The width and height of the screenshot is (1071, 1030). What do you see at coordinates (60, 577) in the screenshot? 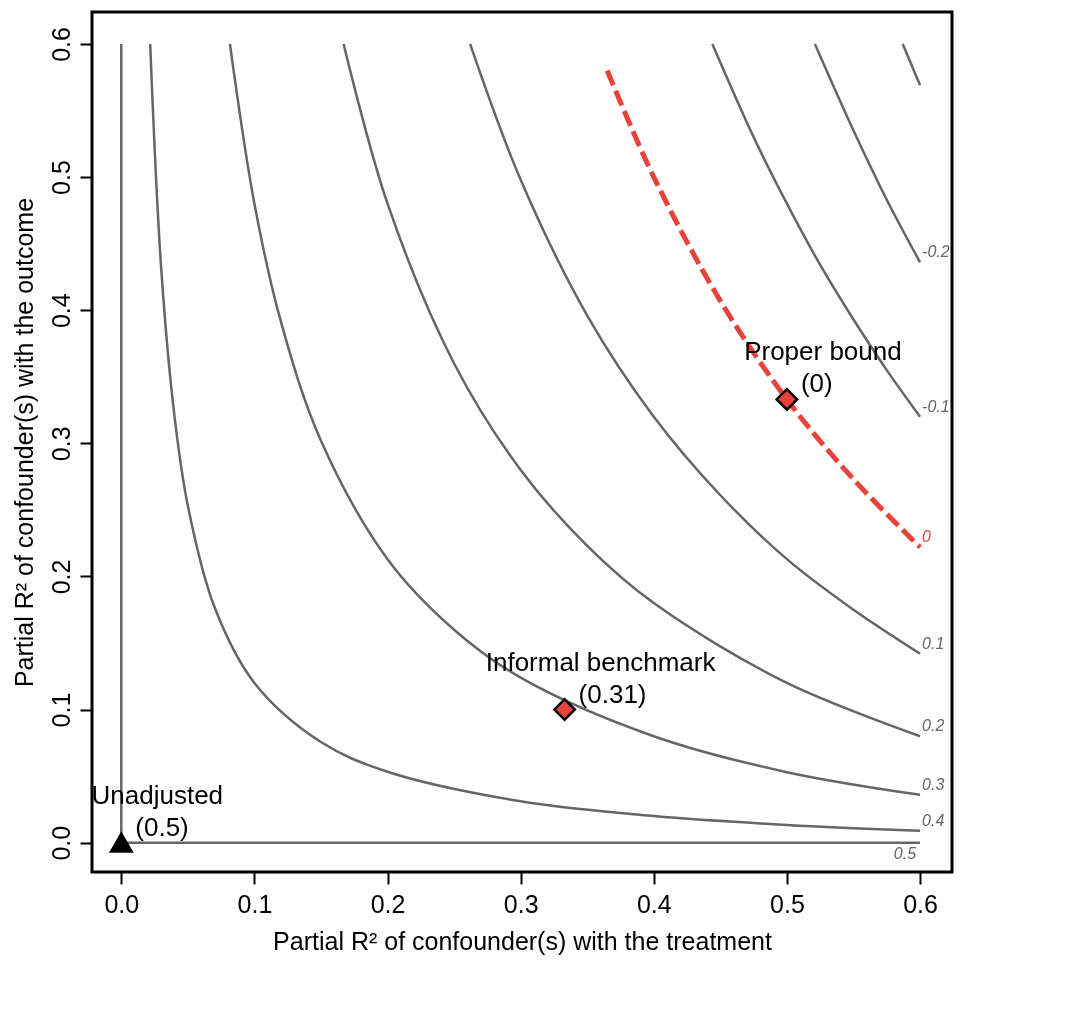
I see `y-tick-label: 0.2` at bounding box center [60, 577].